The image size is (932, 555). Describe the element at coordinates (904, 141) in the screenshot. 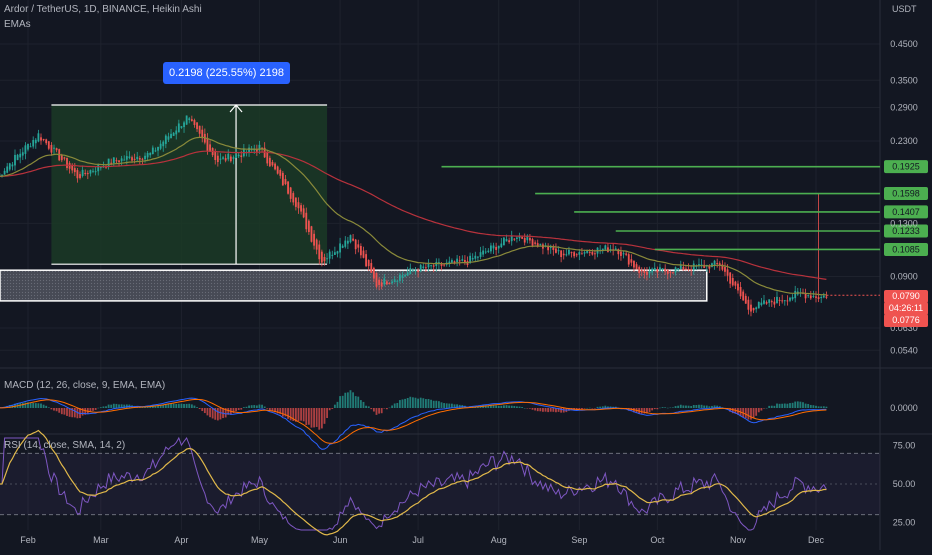

I see `price-tick-label: 0.2300` at that location.